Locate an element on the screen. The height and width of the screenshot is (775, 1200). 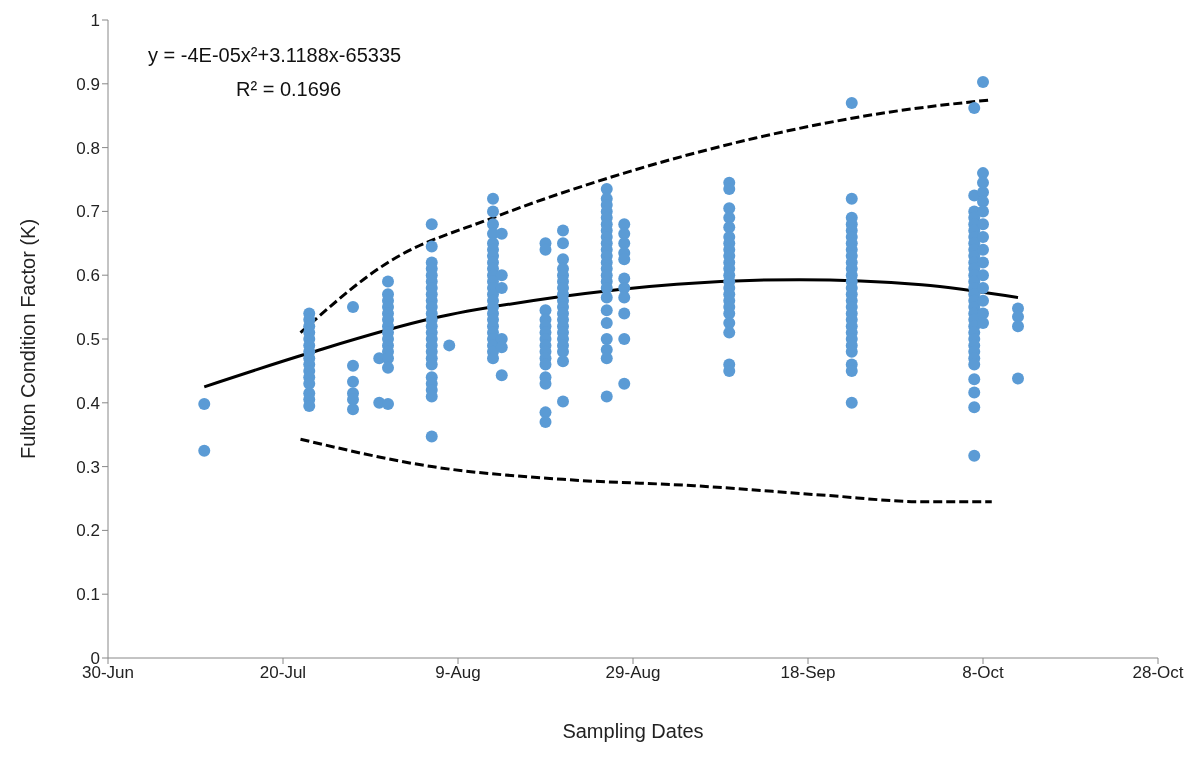
y-tick-label: 0.6 is located at coordinates (88, 276).